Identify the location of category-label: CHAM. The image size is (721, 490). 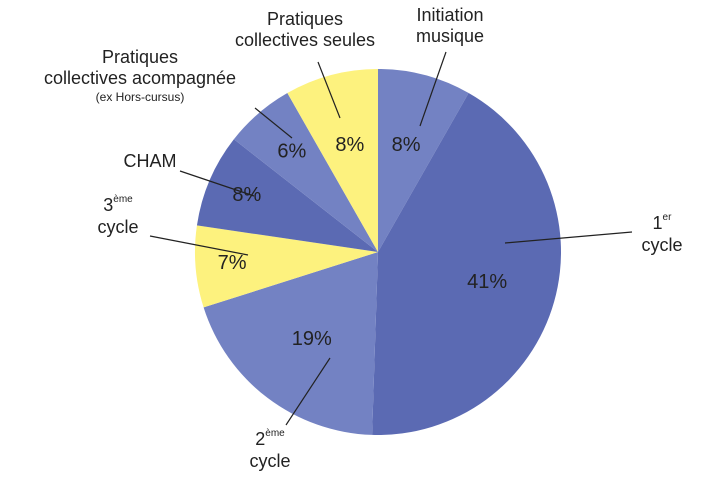
(150, 161).